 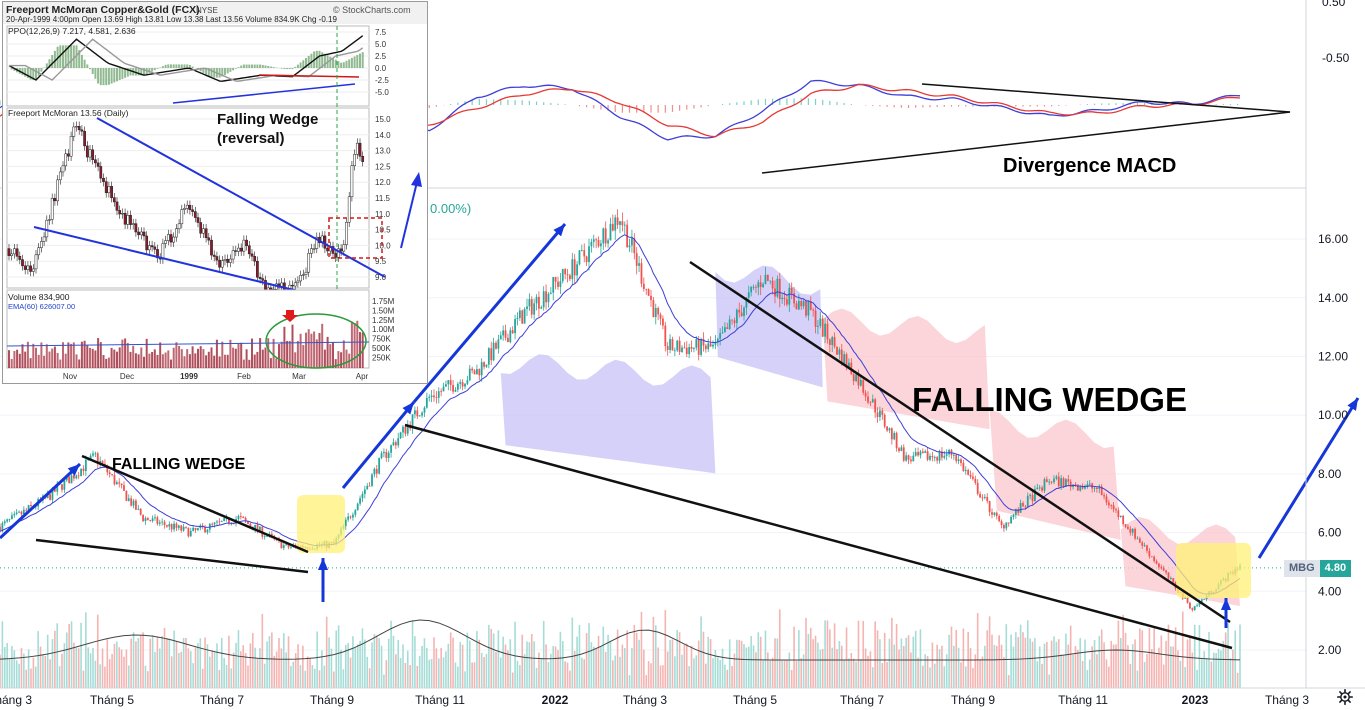 I want to click on inset-price-tick: 11.0, so click(x=383, y=214).